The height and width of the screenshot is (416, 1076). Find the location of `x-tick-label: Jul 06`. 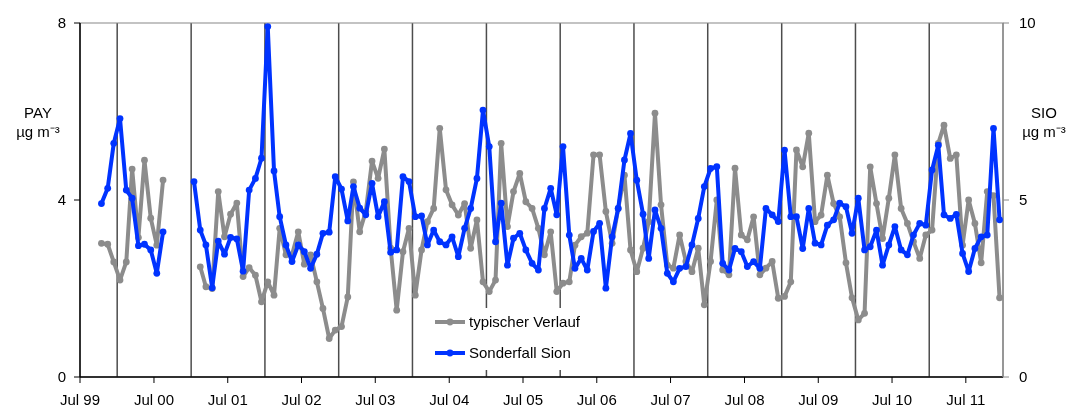

x-tick-label: Jul 06 is located at coordinates (596, 399).